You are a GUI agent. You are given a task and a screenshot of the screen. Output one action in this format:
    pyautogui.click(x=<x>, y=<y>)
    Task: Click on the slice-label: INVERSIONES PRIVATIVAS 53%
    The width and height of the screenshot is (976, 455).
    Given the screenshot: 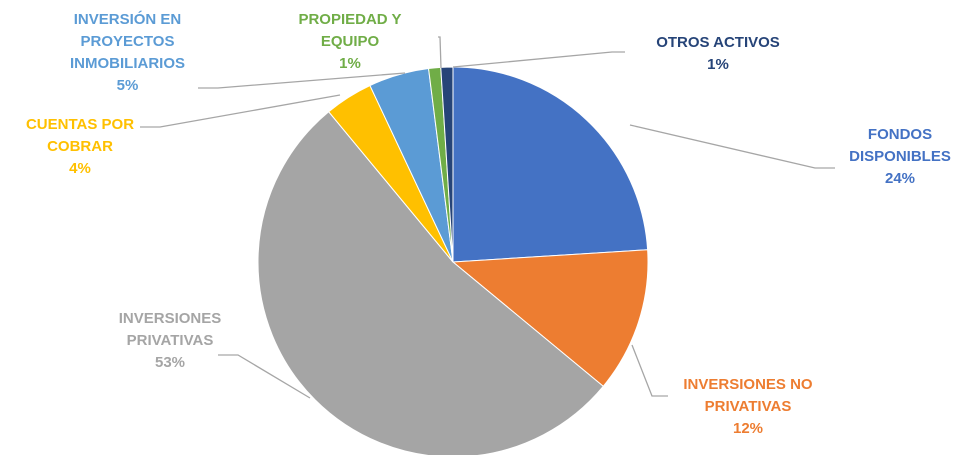 What is the action you would take?
    pyautogui.click(x=170, y=341)
    